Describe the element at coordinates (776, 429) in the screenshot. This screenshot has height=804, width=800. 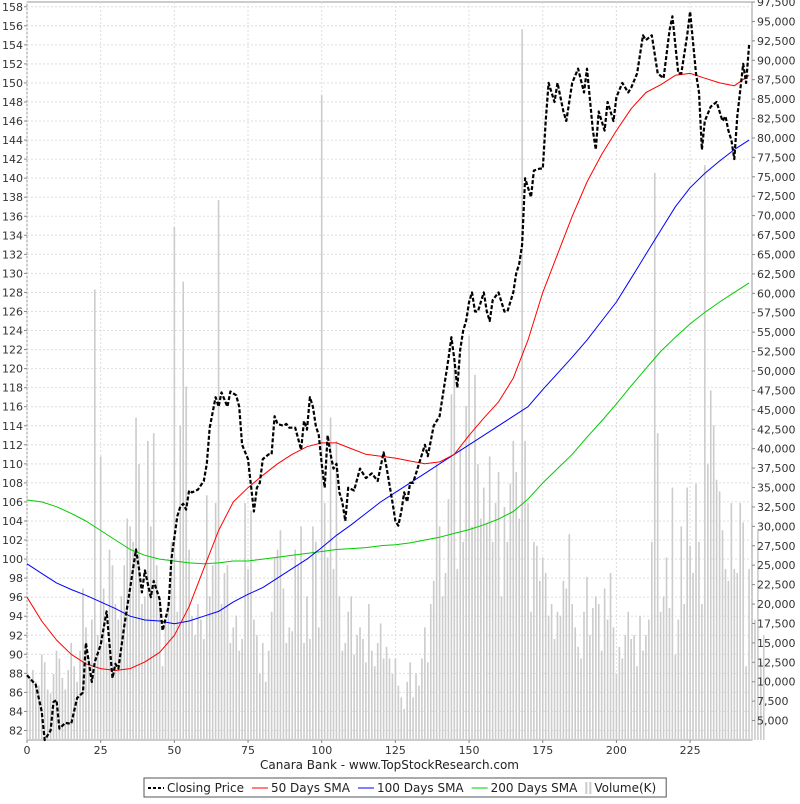
I see `y-right-tick-label: 42,500` at that location.